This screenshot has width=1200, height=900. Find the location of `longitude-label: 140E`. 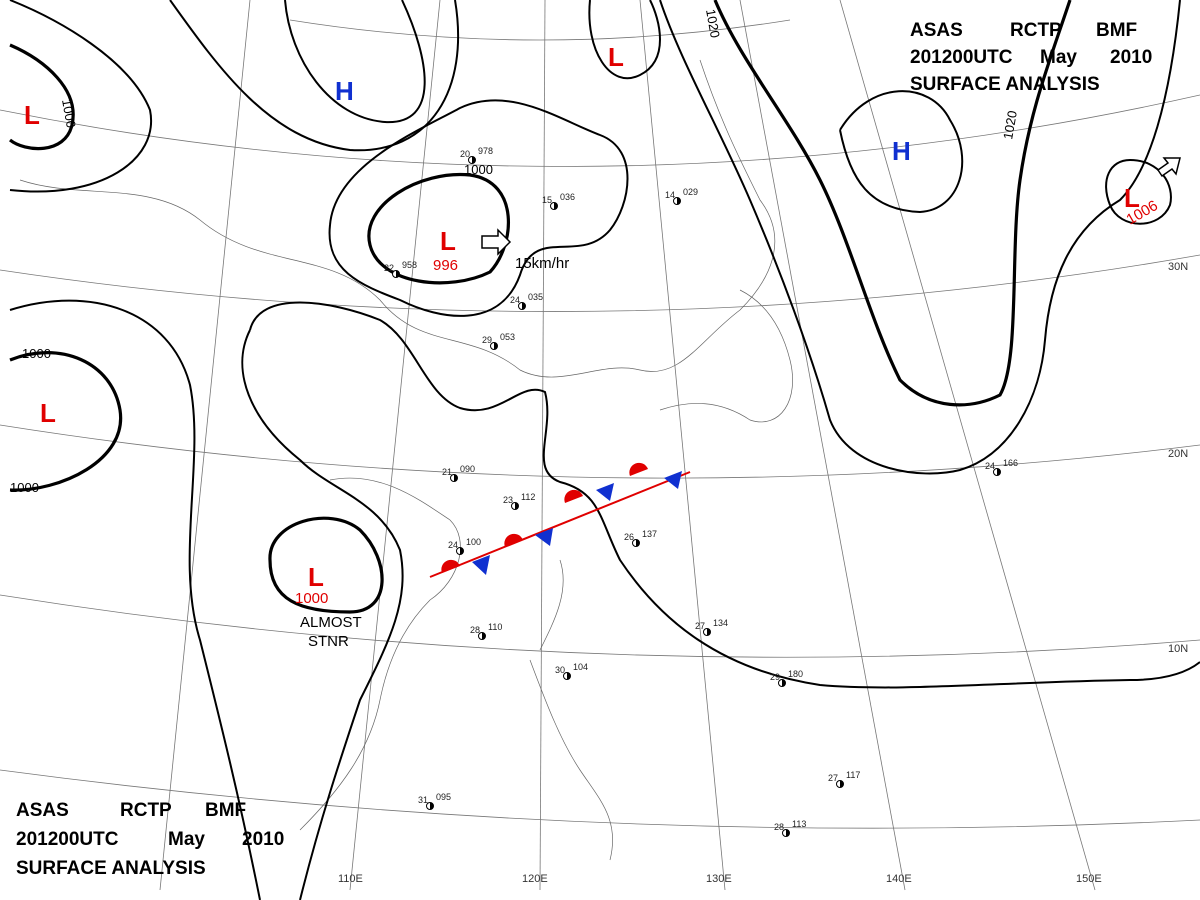

longitude-label: 140E is located at coordinates (899, 879).